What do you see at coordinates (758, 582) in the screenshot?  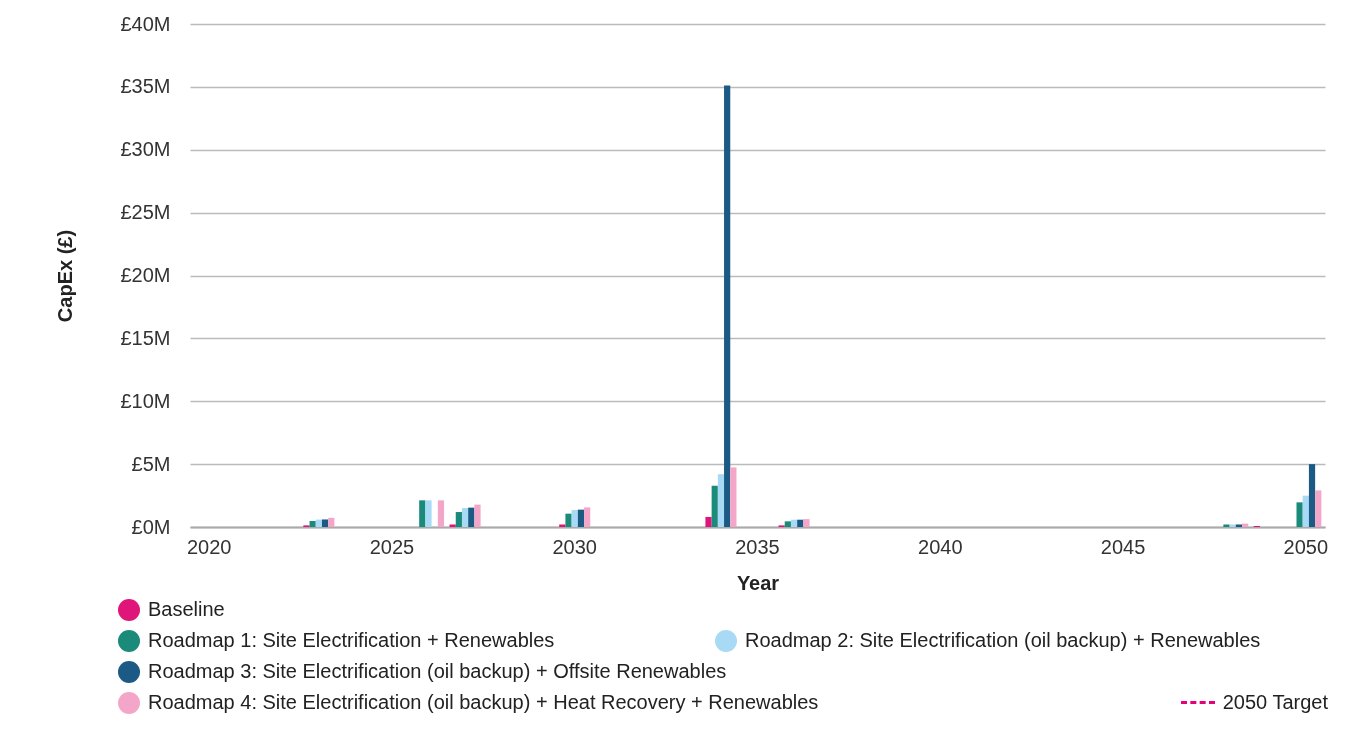 I see `x-axis-title: Year` at bounding box center [758, 582].